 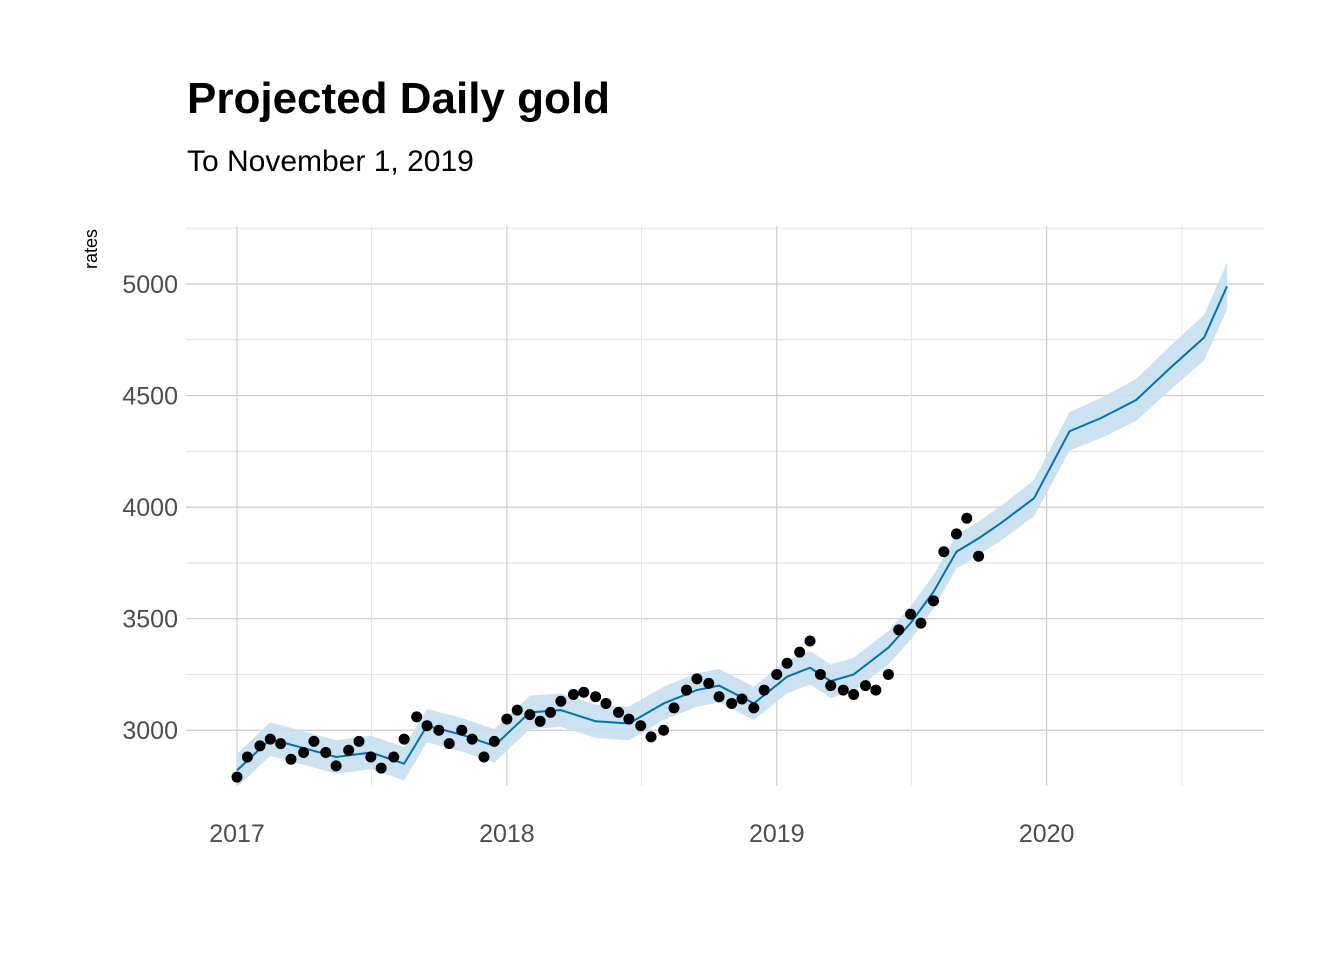 What do you see at coordinates (91, 249) in the screenshot?
I see `y-axis-label: rates` at bounding box center [91, 249].